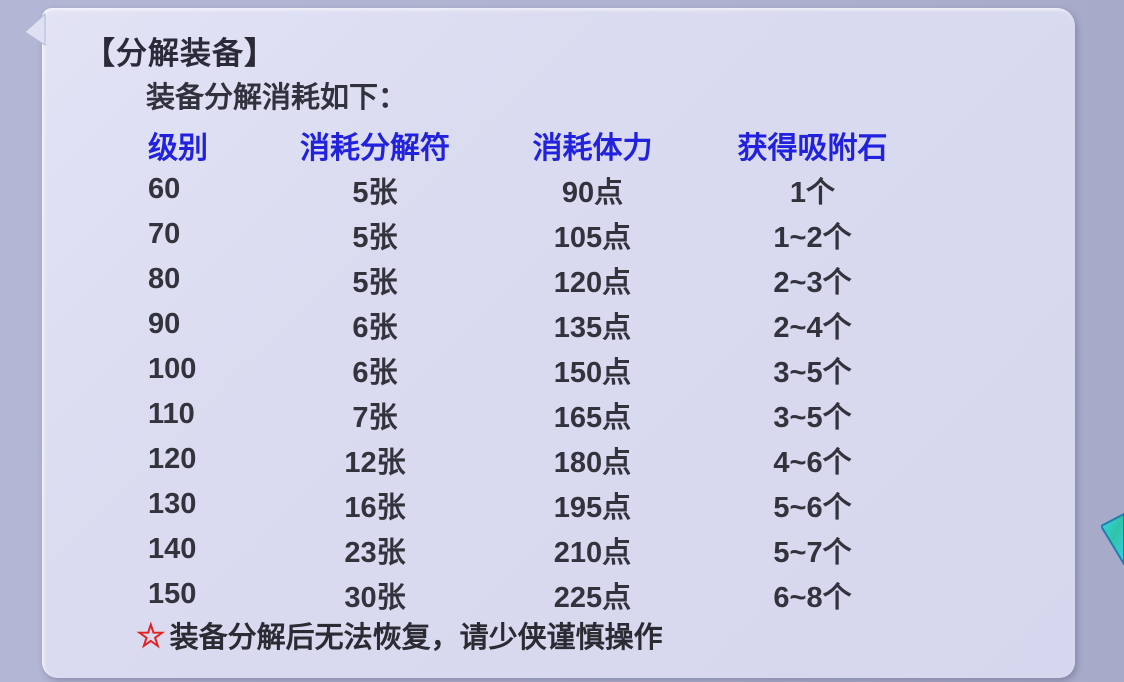 Image resolution: width=1124 pixels, height=682 pixels. I want to click on cell-level: 70, so click(164, 234).